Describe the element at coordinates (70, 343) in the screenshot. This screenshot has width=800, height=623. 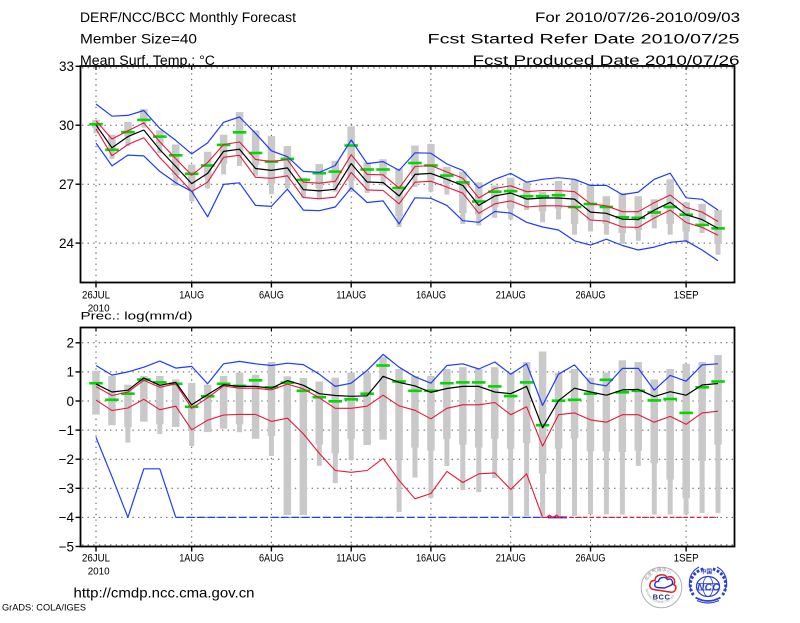
I see `svg-text: 2` at that location.